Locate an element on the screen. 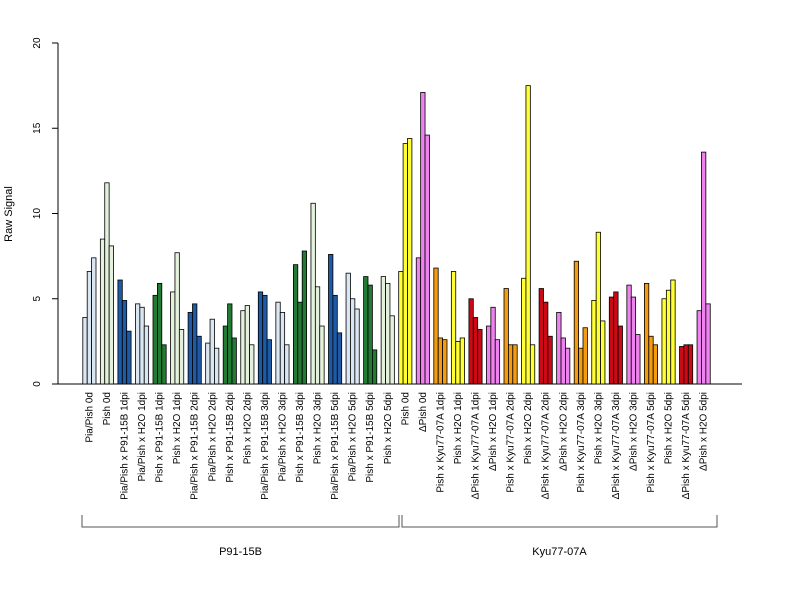 The width and height of the screenshot is (800, 600). x-tick-label: Pish x Kyu77-07A 5dpi is located at coordinates (651, 442).